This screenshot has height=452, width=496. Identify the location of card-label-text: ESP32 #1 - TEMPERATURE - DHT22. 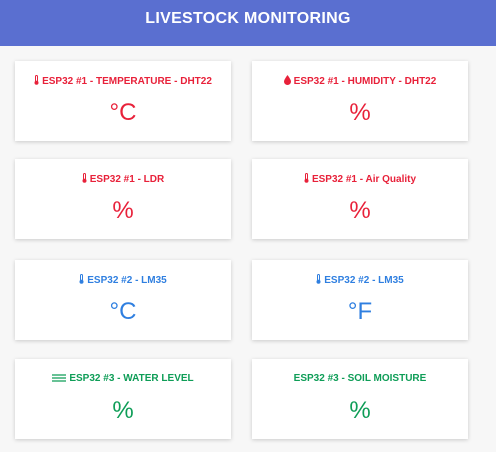
(127, 81).